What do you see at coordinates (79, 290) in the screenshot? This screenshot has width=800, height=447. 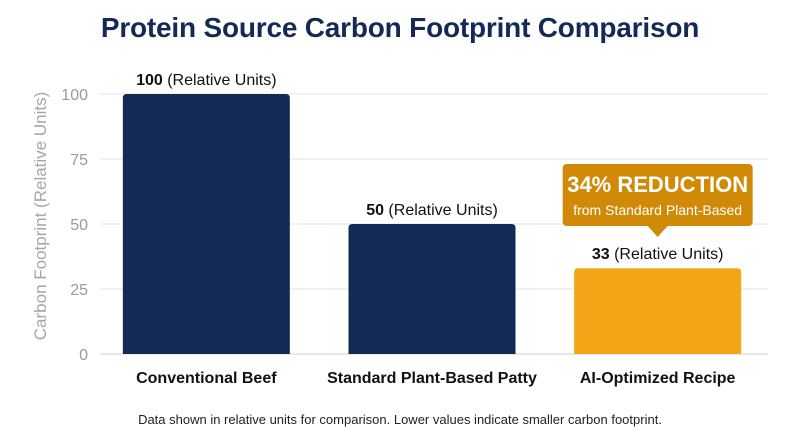 I see `y-tick-label: 25` at bounding box center [79, 290].